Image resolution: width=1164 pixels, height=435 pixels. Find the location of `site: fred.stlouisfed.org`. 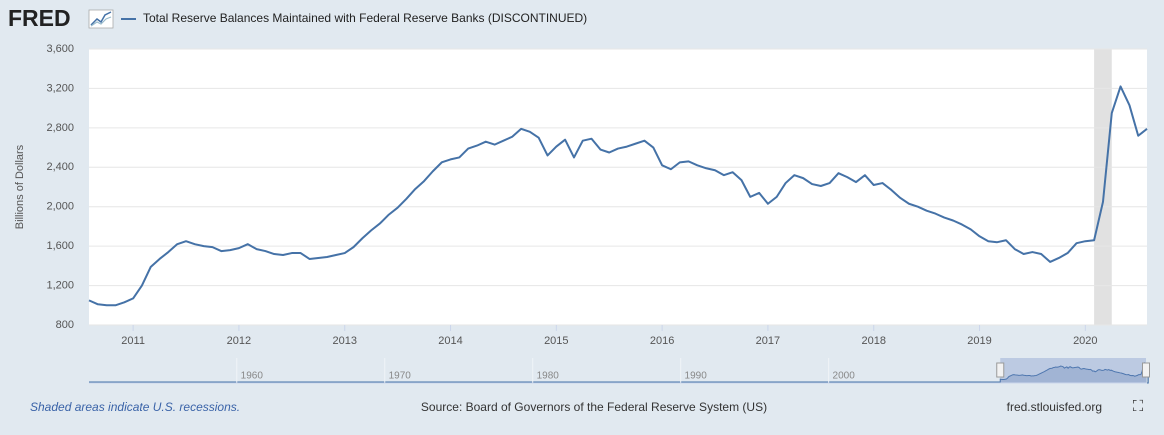

site: fred.stlouisfed.org is located at coordinates (1054, 407).